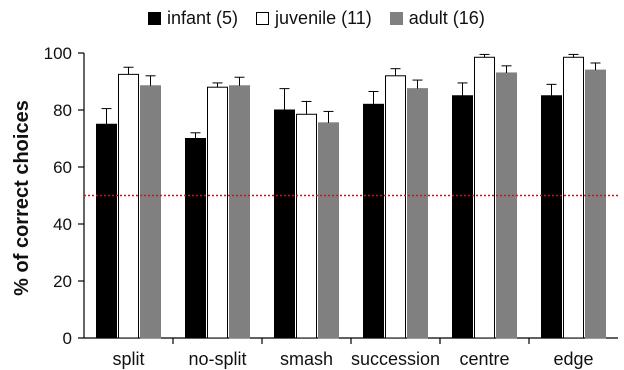 The image size is (624, 370). Describe the element at coordinates (128, 359) in the screenshot. I see `x-tick-label-split: split` at that location.